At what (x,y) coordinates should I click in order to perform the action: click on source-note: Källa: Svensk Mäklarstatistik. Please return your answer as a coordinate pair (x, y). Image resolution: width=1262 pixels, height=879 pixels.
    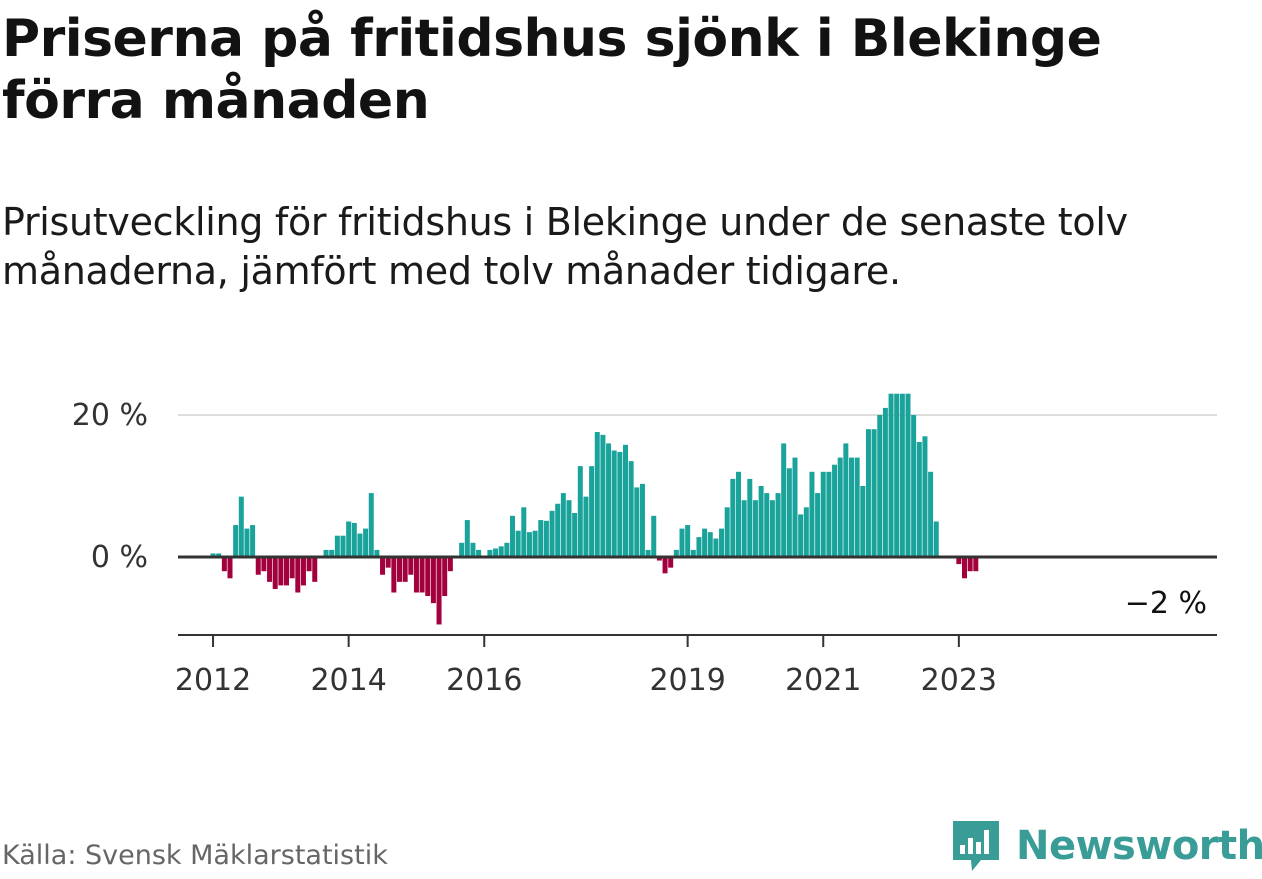
    Looking at the image, I should click on (195, 855).